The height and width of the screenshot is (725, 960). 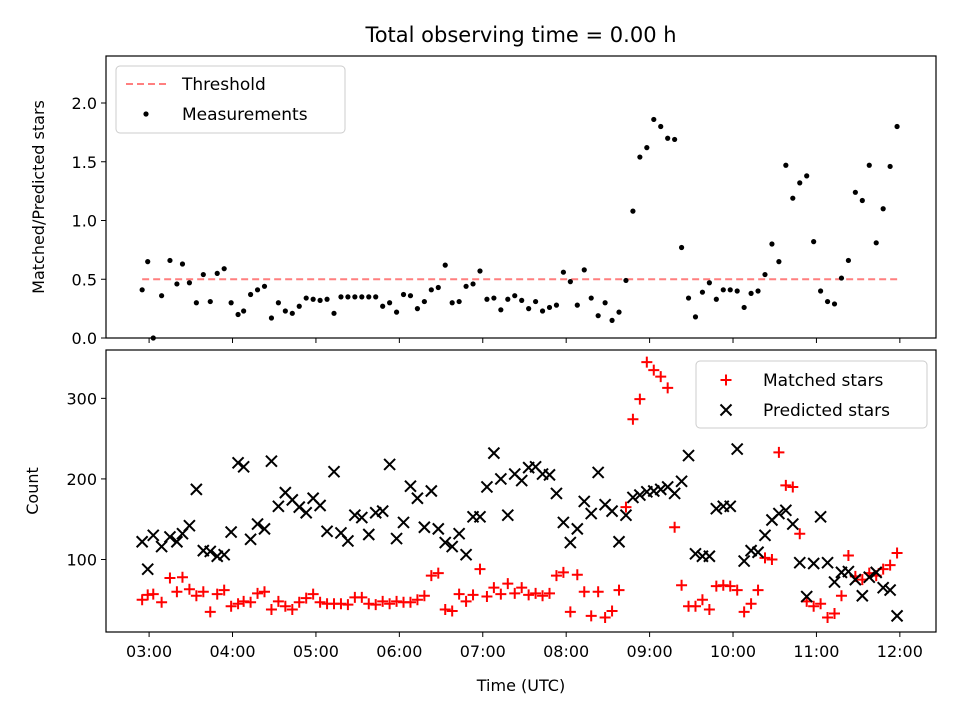 I want to click on counts-x-tick-label: 10:00, so click(x=733, y=651).